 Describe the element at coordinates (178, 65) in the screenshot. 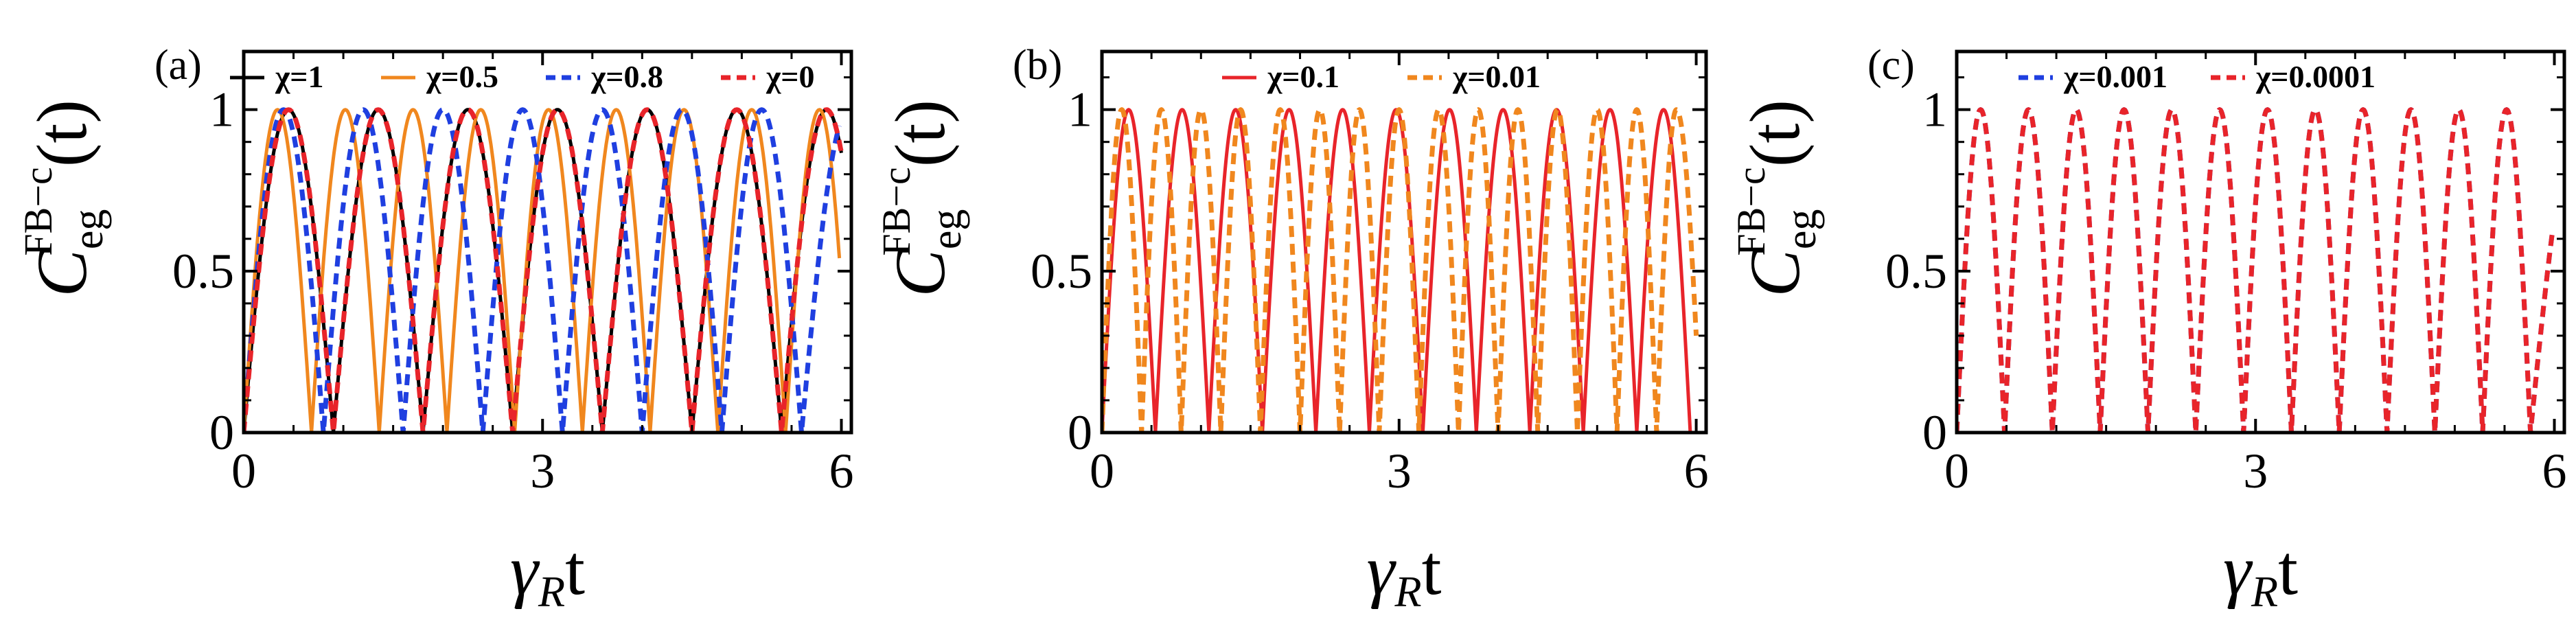

I see `panel-label: (a)` at that location.